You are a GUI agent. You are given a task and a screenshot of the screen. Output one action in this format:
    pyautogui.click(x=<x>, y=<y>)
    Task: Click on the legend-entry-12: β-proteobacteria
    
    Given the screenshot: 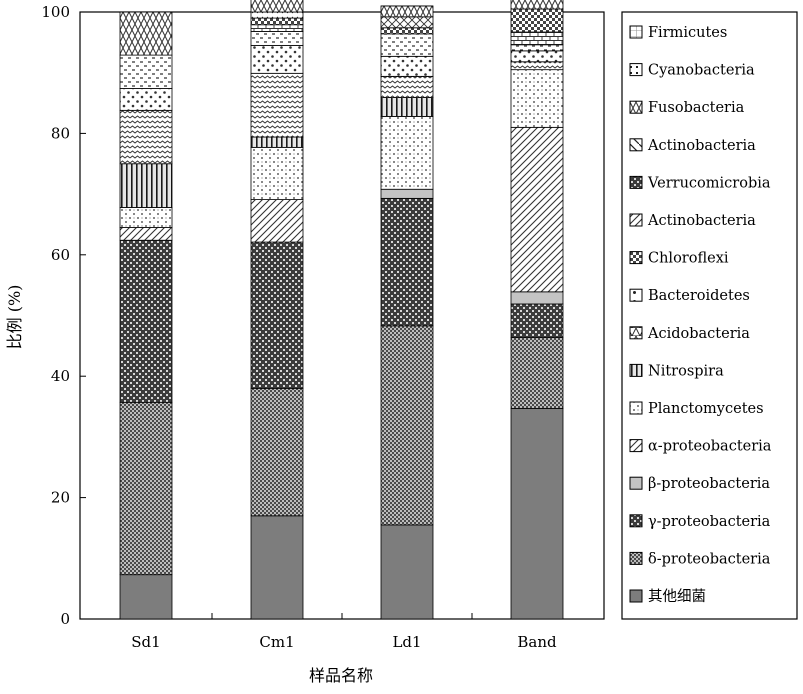 What is the action you would take?
    pyautogui.click(x=699, y=484)
    